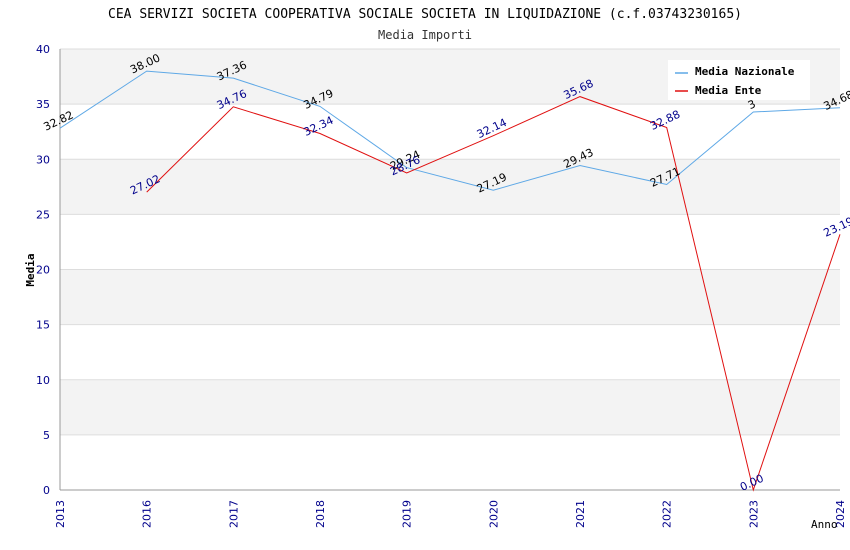 The height and width of the screenshot is (550, 850). What do you see at coordinates (840, 514) in the screenshot?
I see `x-tick-label: 2024` at bounding box center [840, 514].